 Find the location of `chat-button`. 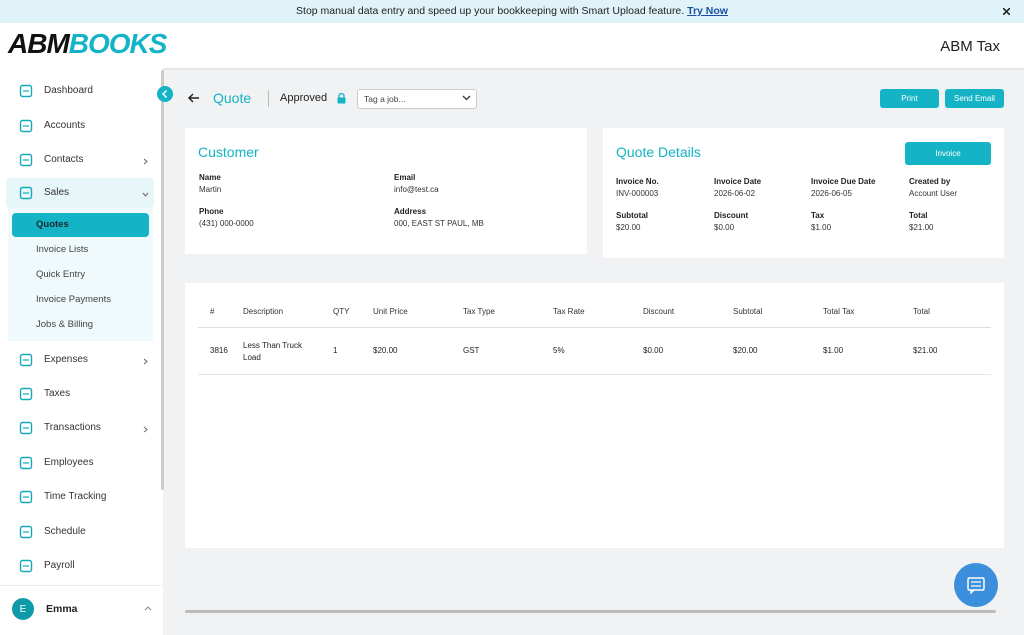

chat-button is located at coordinates (976, 585).